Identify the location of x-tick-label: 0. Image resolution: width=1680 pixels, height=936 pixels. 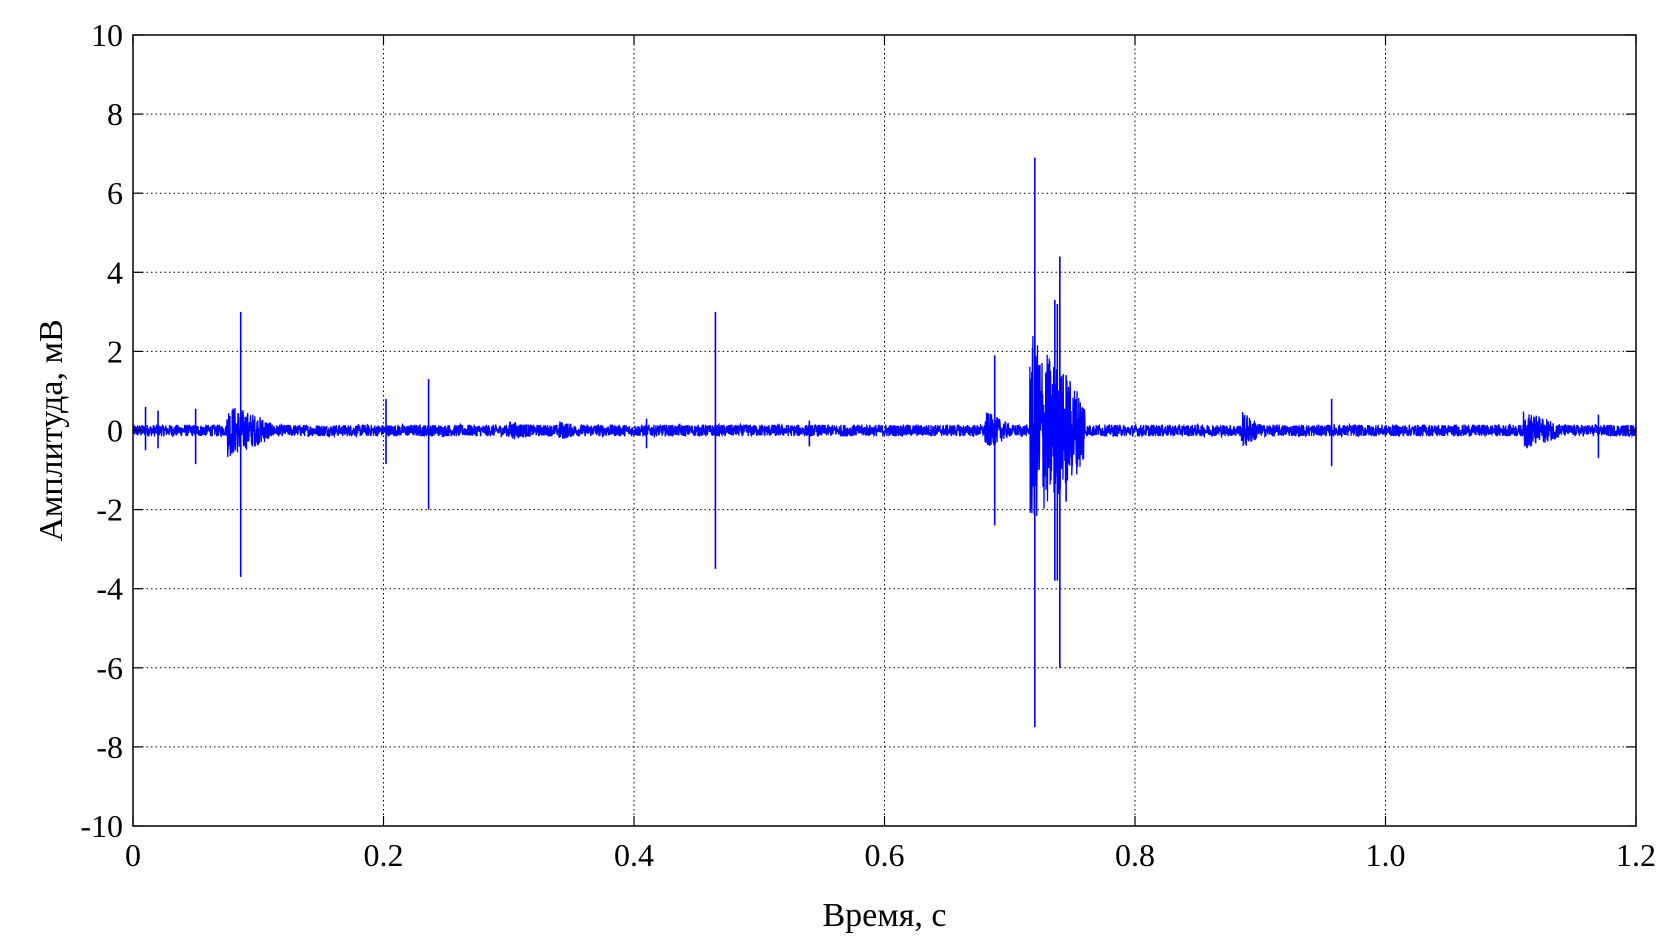
(133, 855).